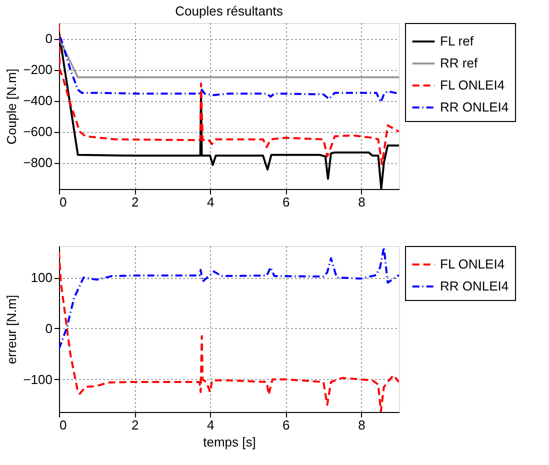 Image resolution: width=549 pixels, height=465 pixels. Describe the element at coordinates (457, 41) in the screenshot. I see `legend-label: FL ref` at that location.